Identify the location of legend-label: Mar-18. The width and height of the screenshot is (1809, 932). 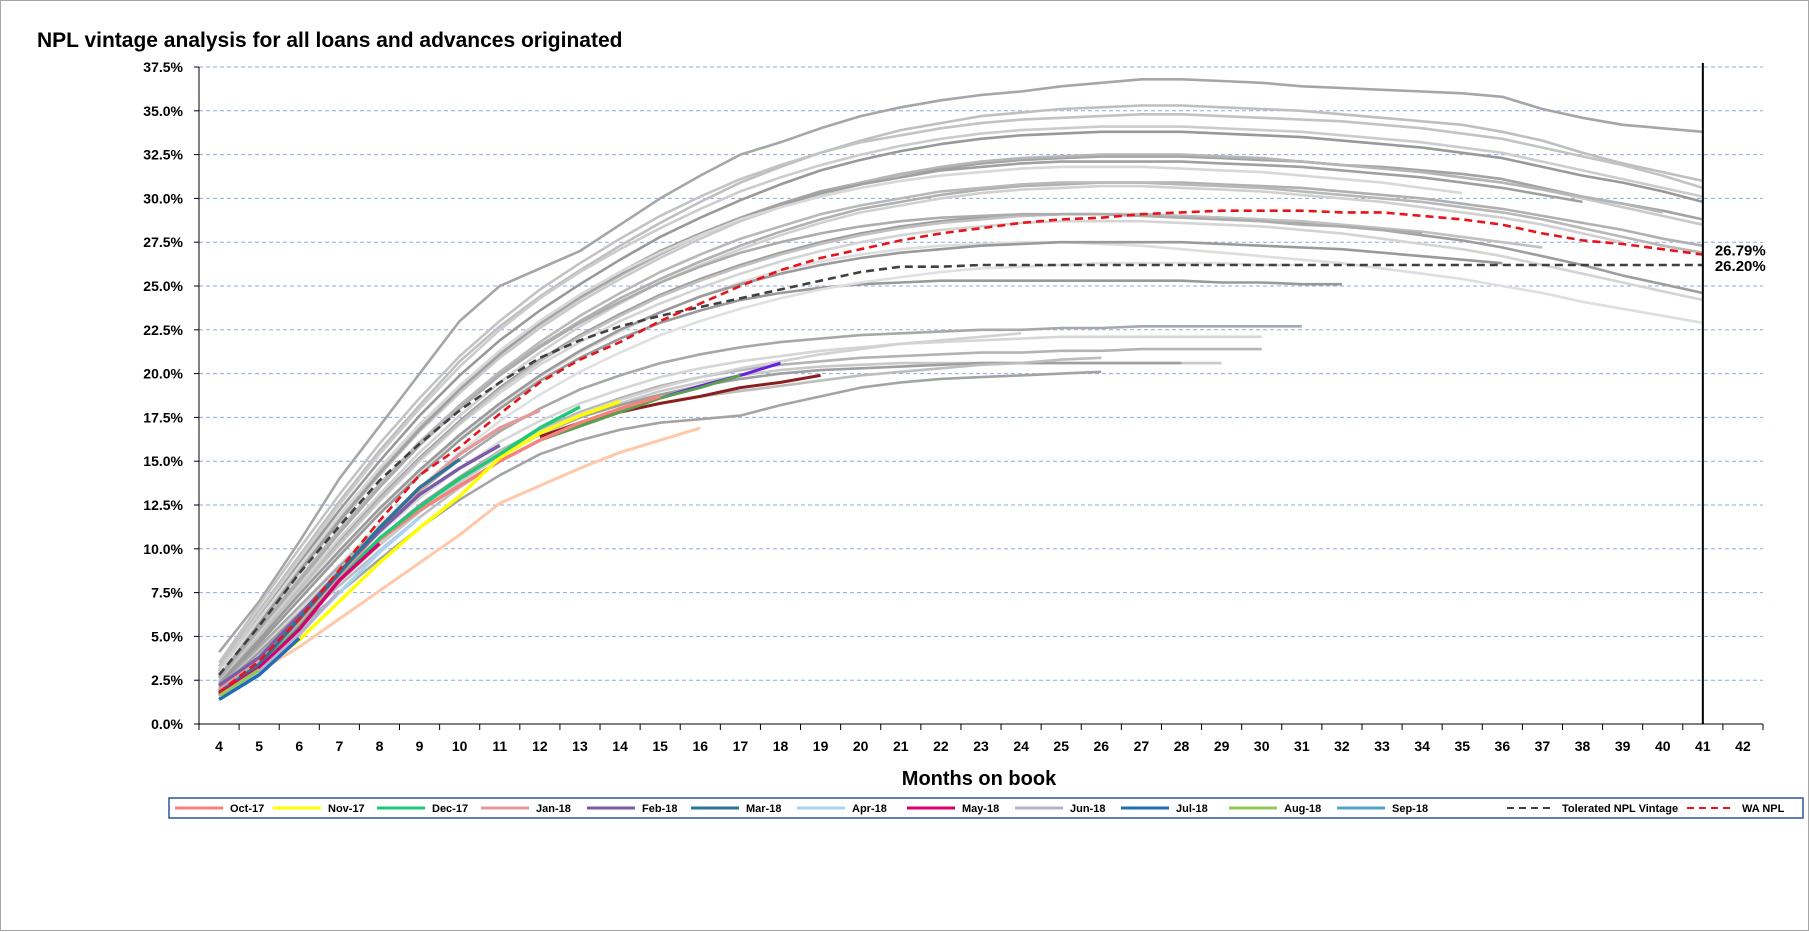
(763, 809).